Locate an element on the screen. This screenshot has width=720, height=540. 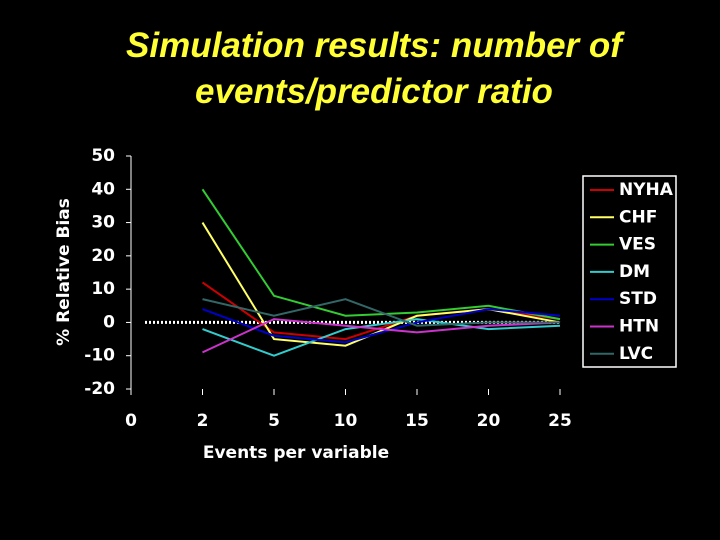
x-tick-label: 5 is located at coordinates (274, 421).